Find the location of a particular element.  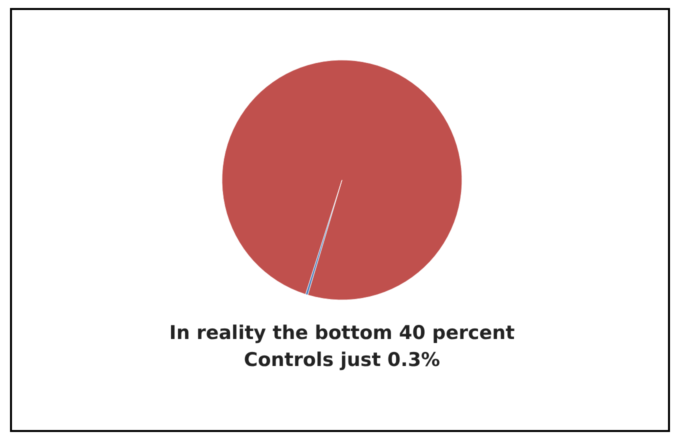

text: Controls just 0.3% is located at coordinates (342, 360).